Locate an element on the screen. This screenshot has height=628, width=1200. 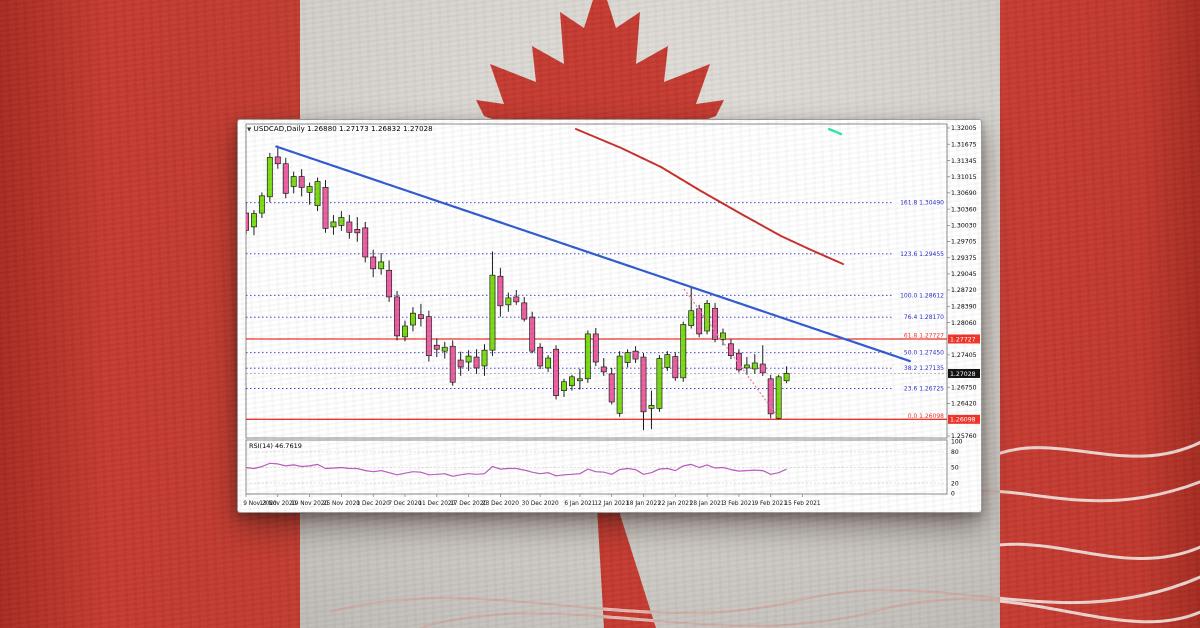
price-tick-label: 1.25760 is located at coordinates (964, 436).